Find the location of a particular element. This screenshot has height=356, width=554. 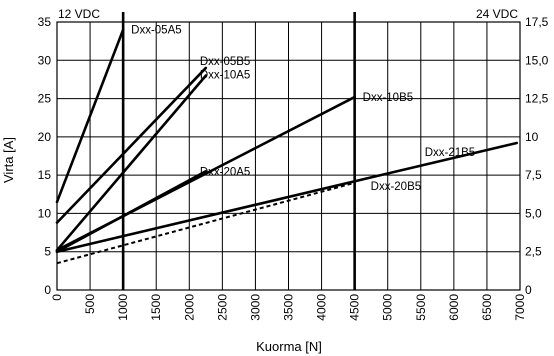

y-tick-label-right: 12,5 is located at coordinates (537, 99).